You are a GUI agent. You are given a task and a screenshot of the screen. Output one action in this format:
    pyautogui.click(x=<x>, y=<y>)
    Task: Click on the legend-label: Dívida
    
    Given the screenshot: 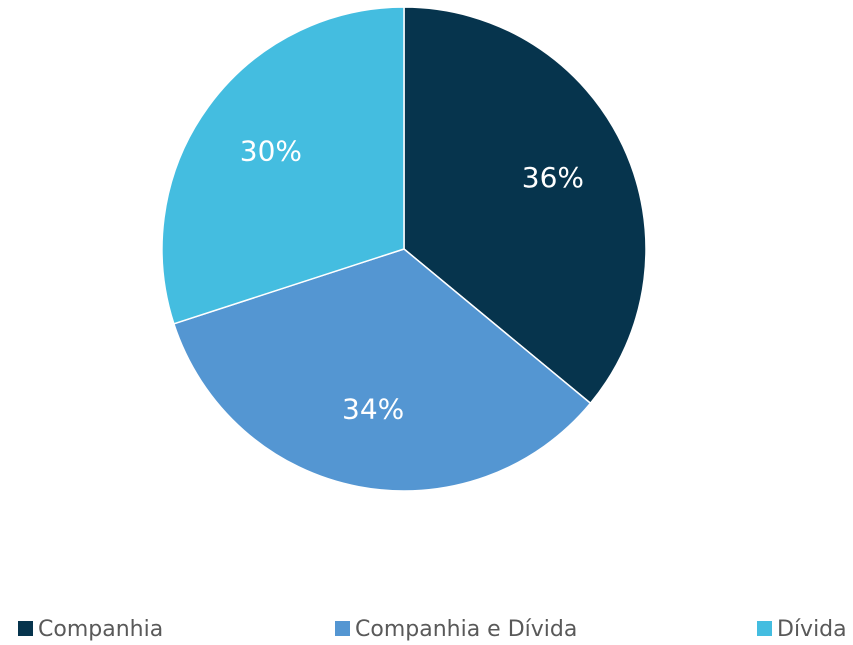 What is the action you would take?
    pyautogui.click(x=812, y=629)
    